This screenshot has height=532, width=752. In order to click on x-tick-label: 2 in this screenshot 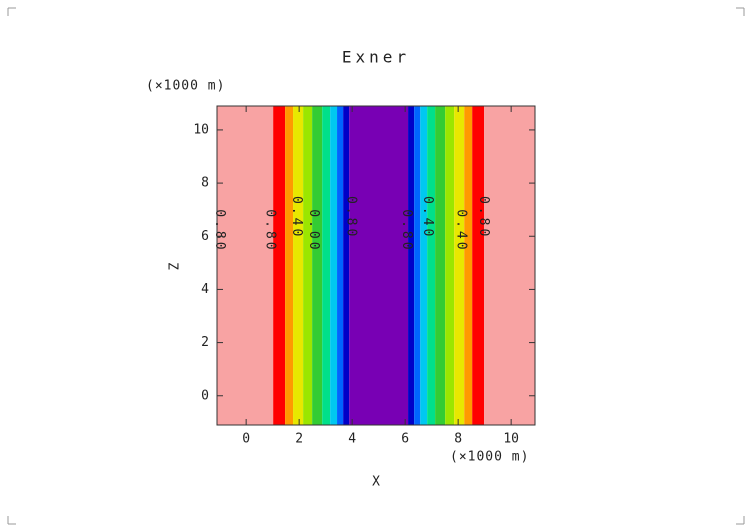, I will do `click(299, 439)`.